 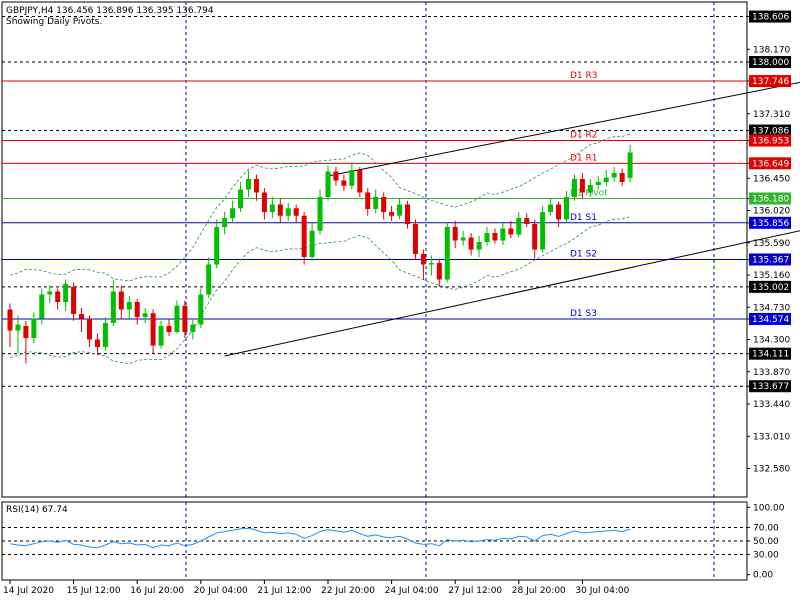 What do you see at coordinates (766, 555) in the screenshot?
I see `rsi-tick-label: 30.00` at bounding box center [766, 555].